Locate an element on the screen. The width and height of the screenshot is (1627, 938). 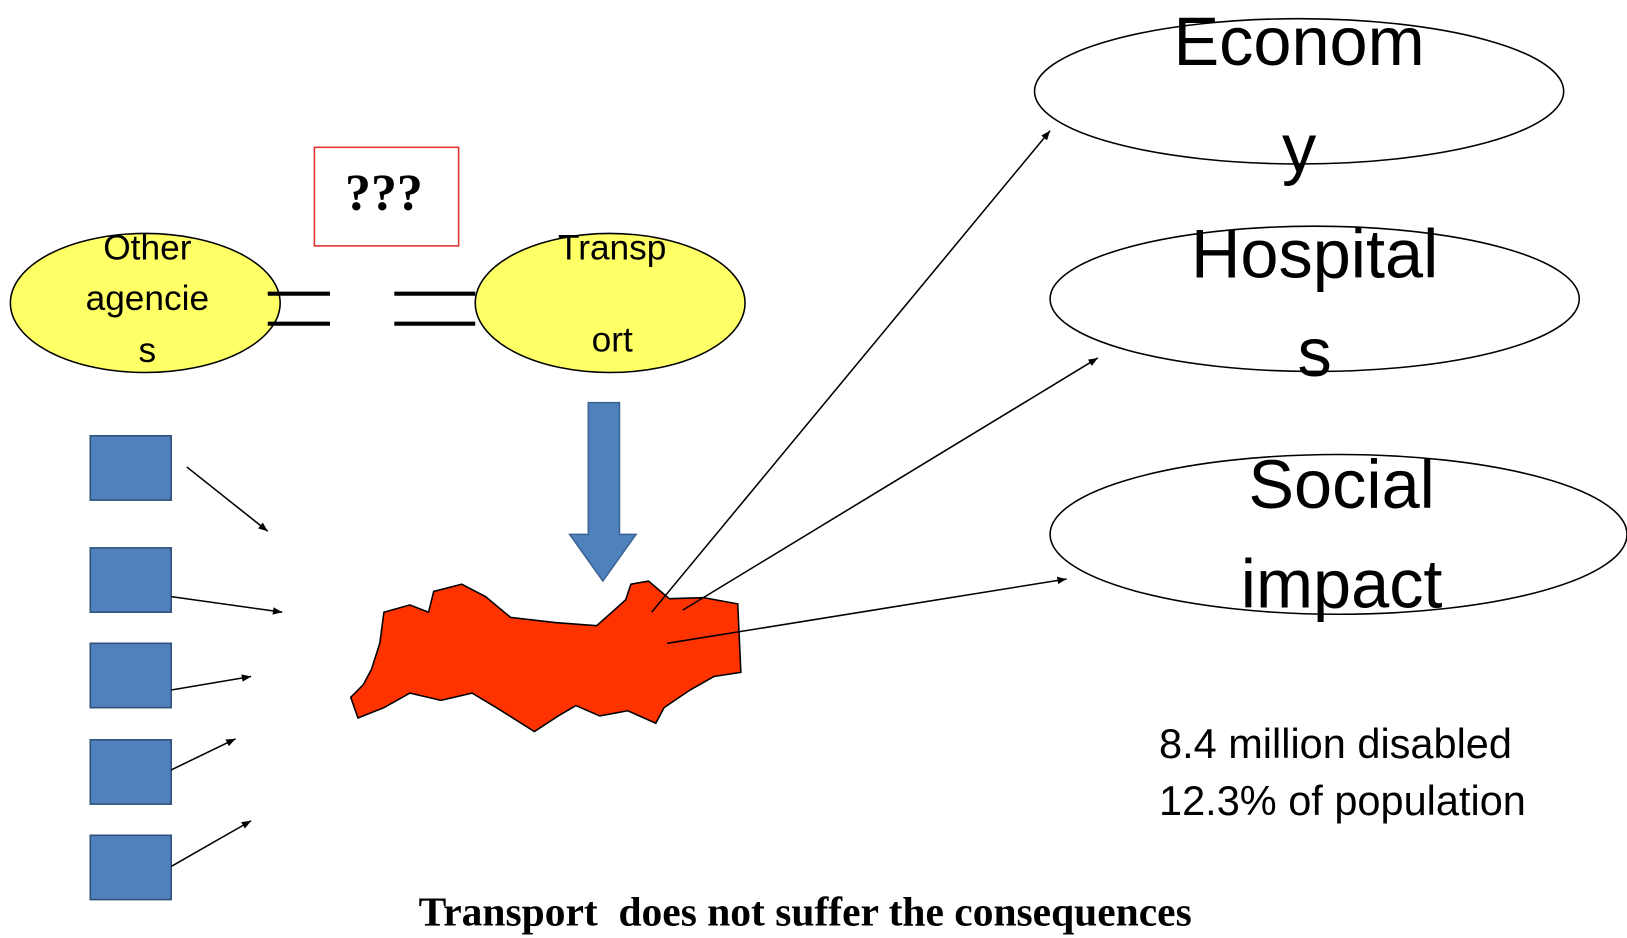
hospitals-node is located at coordinates (1315, 299).